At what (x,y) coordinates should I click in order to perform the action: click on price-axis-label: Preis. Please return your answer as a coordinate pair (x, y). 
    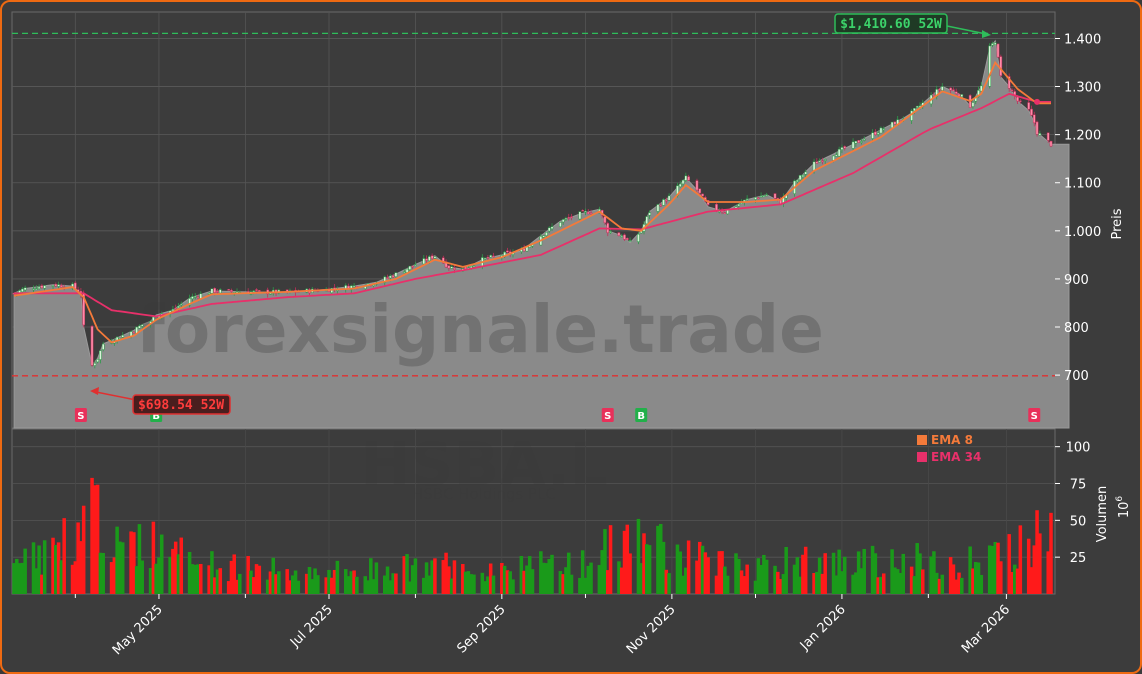
    Looking at the image, I should click on (1117, 223).